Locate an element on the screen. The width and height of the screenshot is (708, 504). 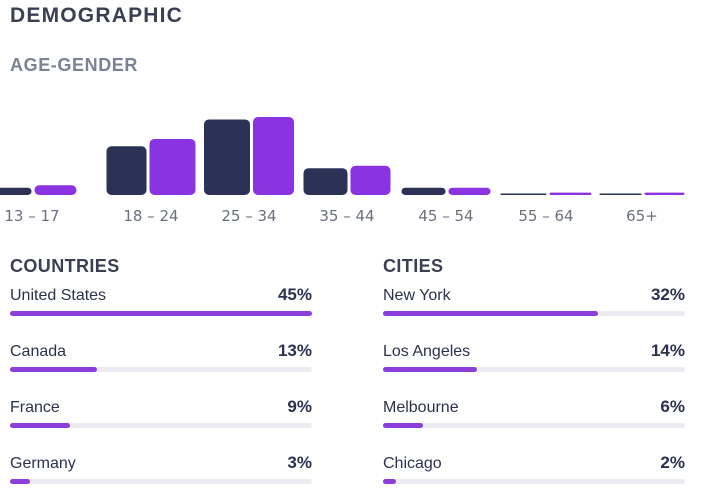
item-name: Melbourne is located at coordinates (421, 407).